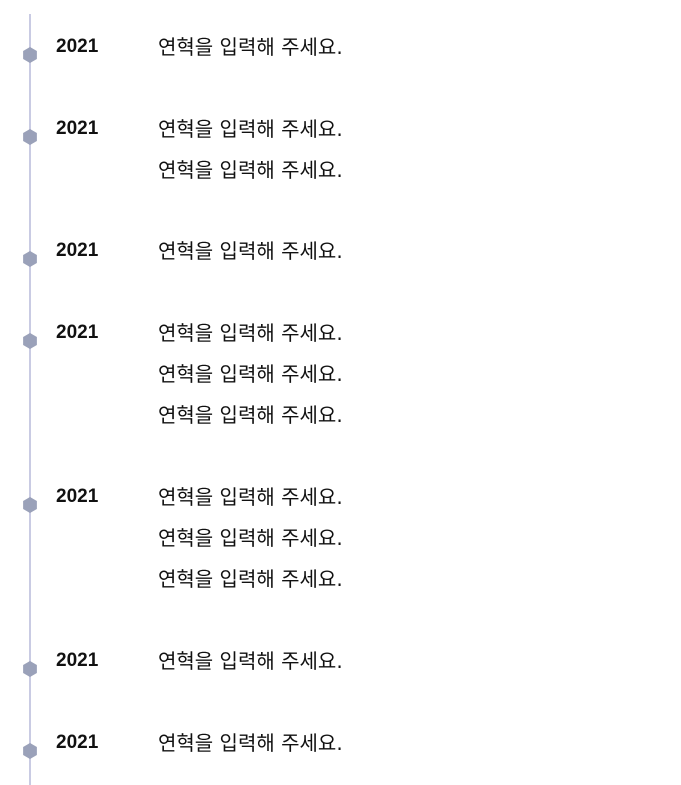  Describe the element at coordinates (30, 399) in the screenshot. I see `timeline-line` at that location.